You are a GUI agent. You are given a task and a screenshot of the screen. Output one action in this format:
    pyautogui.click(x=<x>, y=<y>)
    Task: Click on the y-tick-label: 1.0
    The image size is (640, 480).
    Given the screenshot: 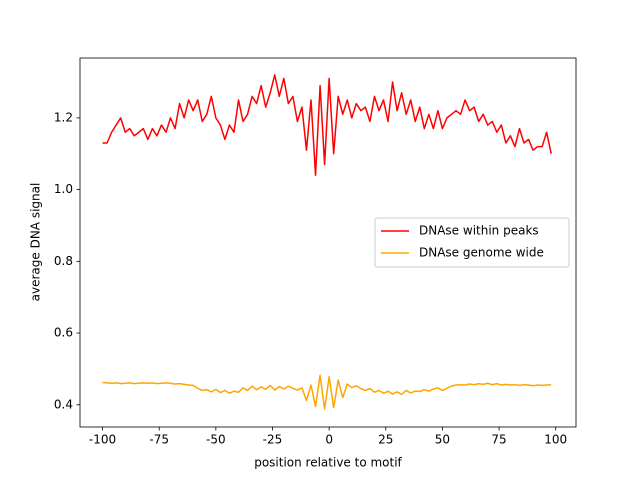 What is the action you would take?
    pyautogui.click(x=63, y=189)
    